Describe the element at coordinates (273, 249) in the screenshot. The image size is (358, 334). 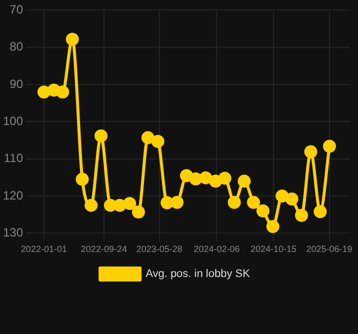
I see `x-tick-label: 2024-10-15` at that location.